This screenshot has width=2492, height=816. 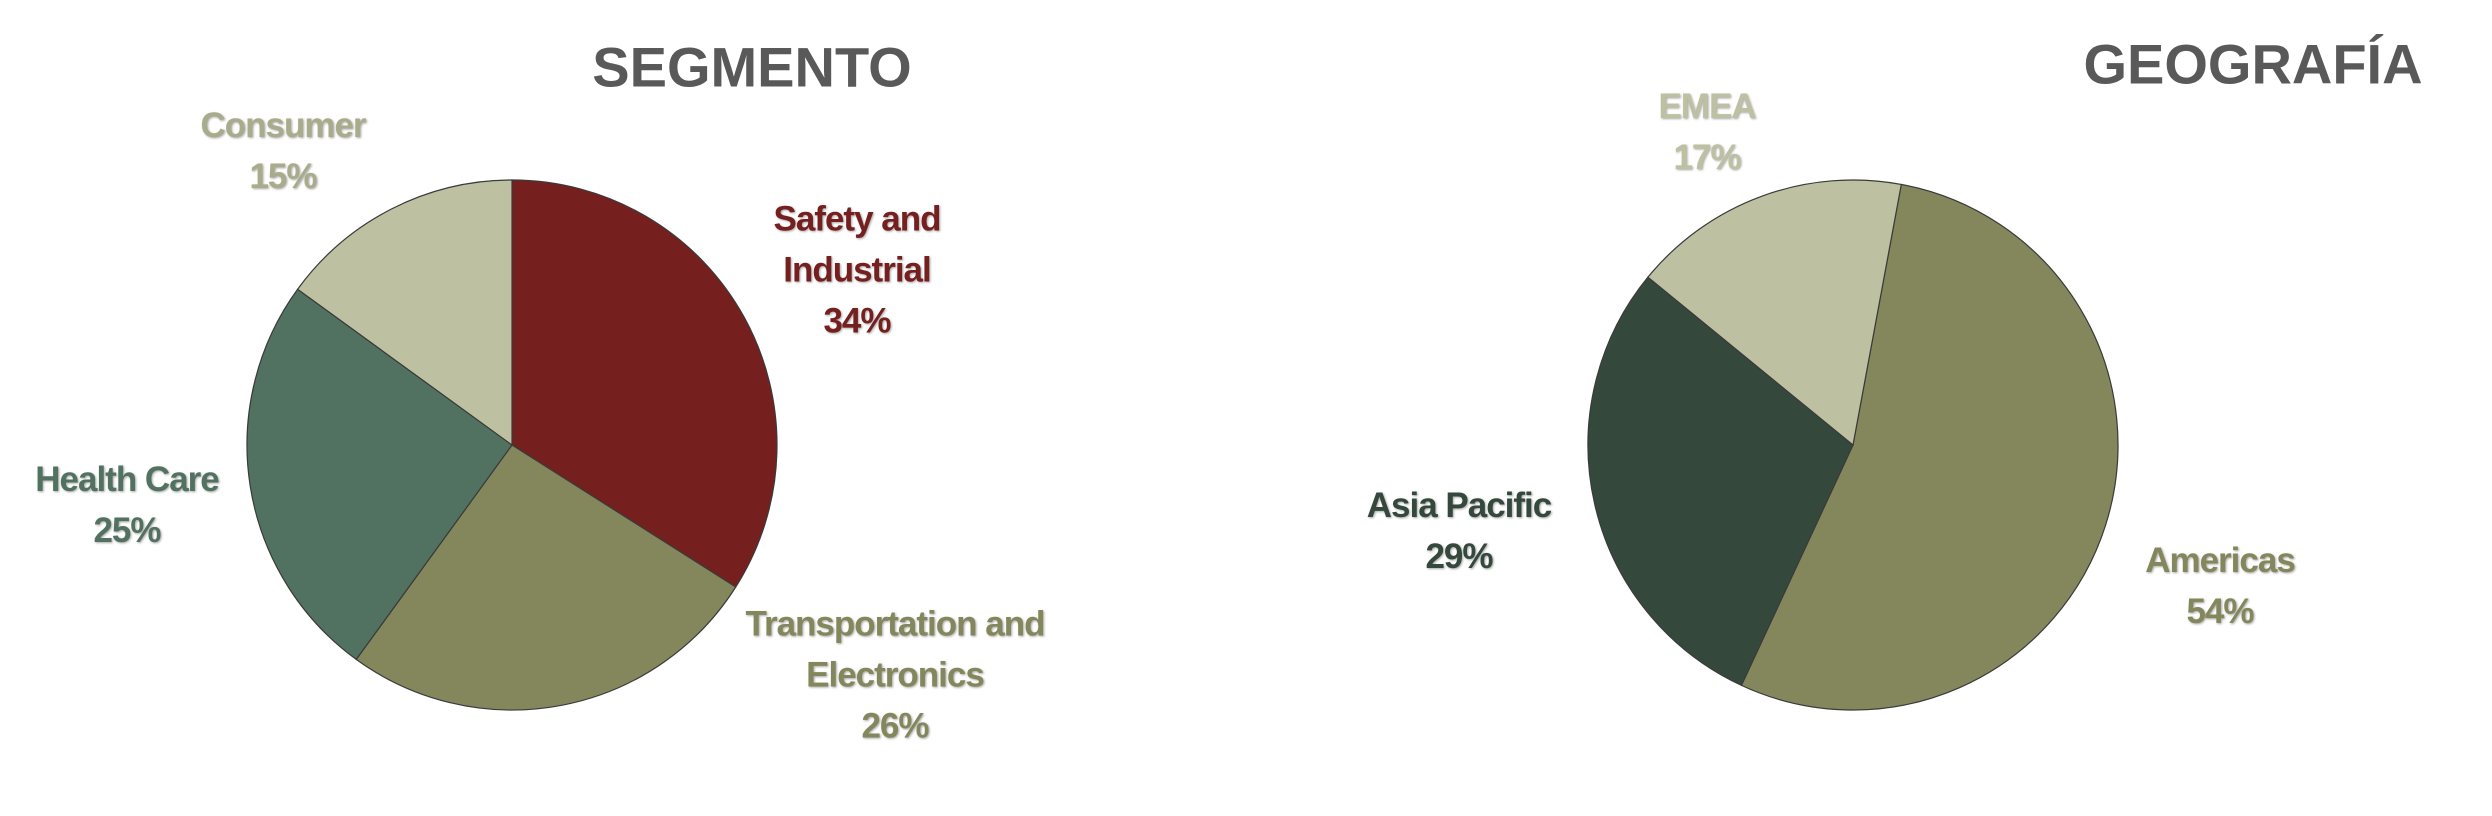 I want to click on slice-label: Asia Pacific 29%, so click(x=1459, y=531).